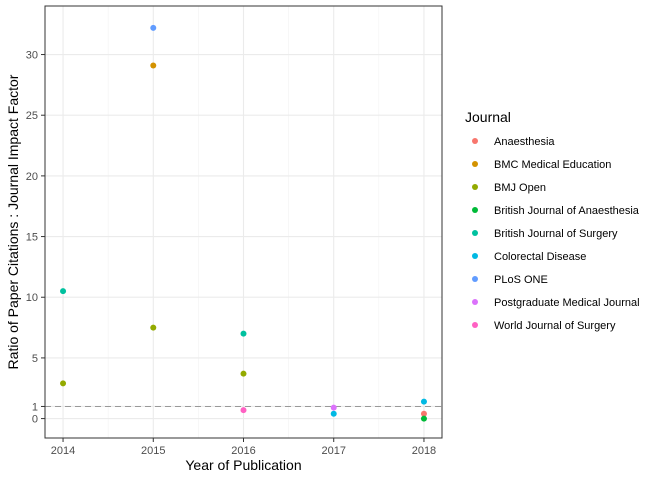  I want to click on y-tick-label: 10, so click(32, 298).